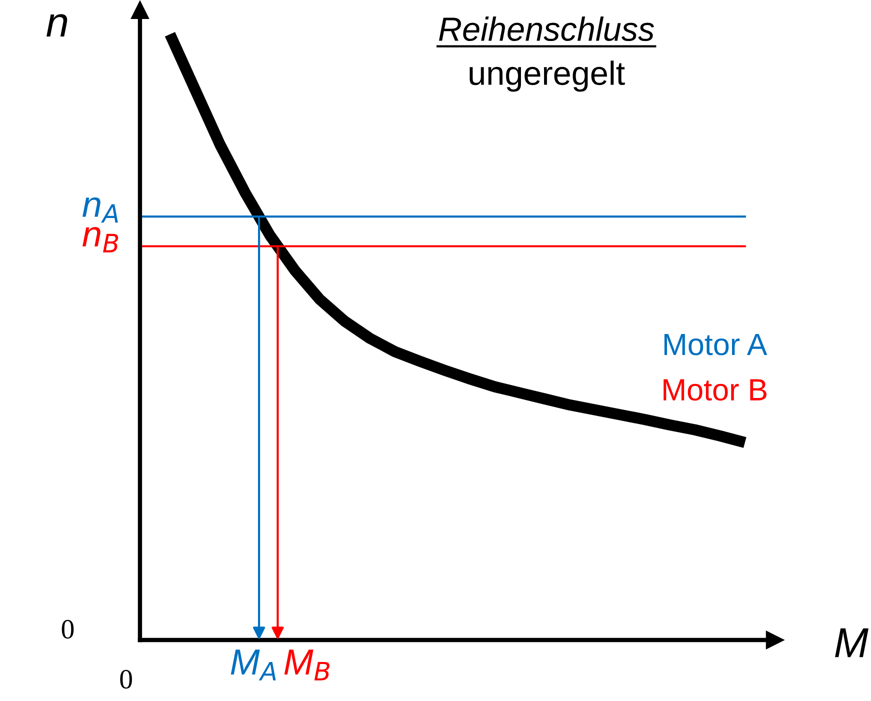  I want to click on chart-title: Reihenschluss, so click(546, 29).